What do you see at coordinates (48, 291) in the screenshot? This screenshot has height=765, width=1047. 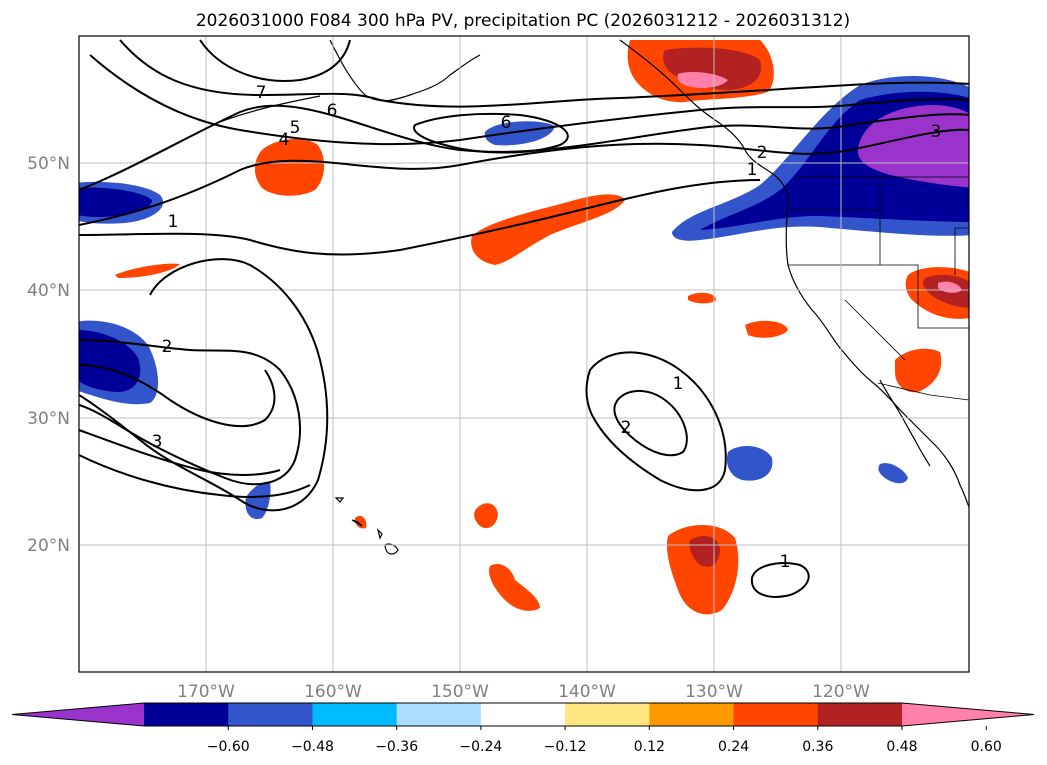 I see `lat-label: 40°N` at bounding box center [48, 291].